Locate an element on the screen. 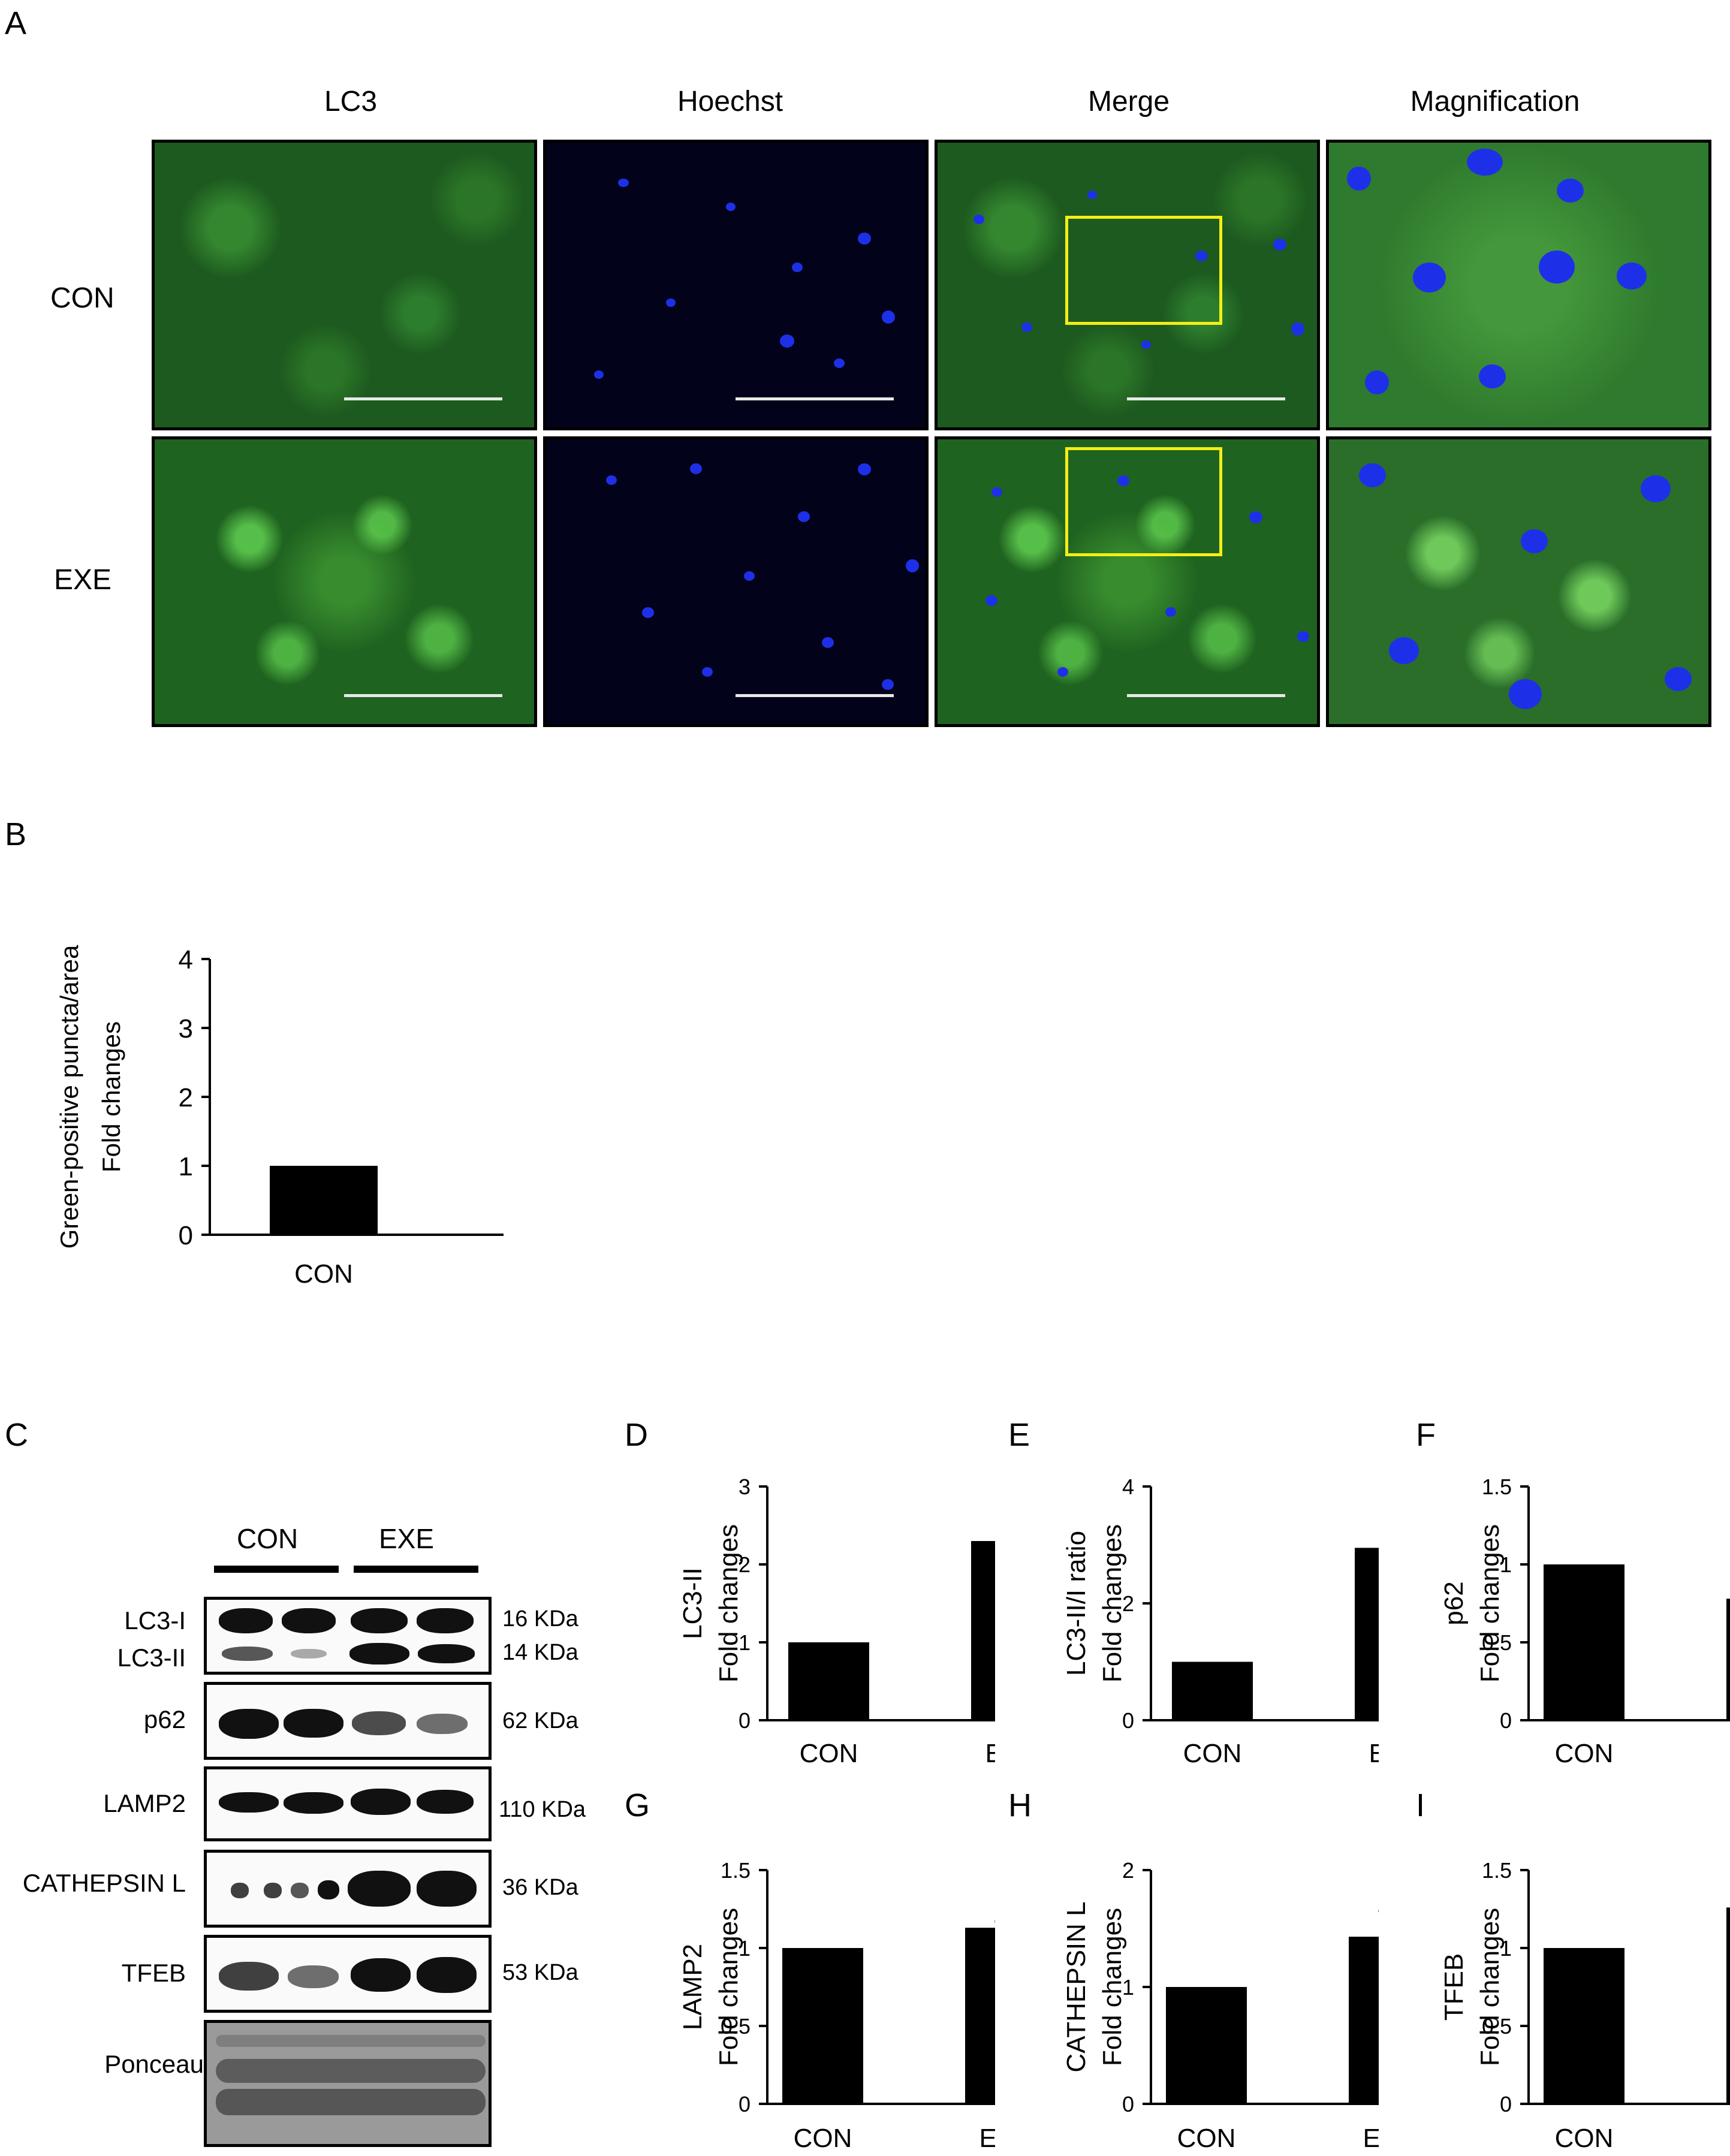  panel-letter-a: A is located at coordinates (16, 23).